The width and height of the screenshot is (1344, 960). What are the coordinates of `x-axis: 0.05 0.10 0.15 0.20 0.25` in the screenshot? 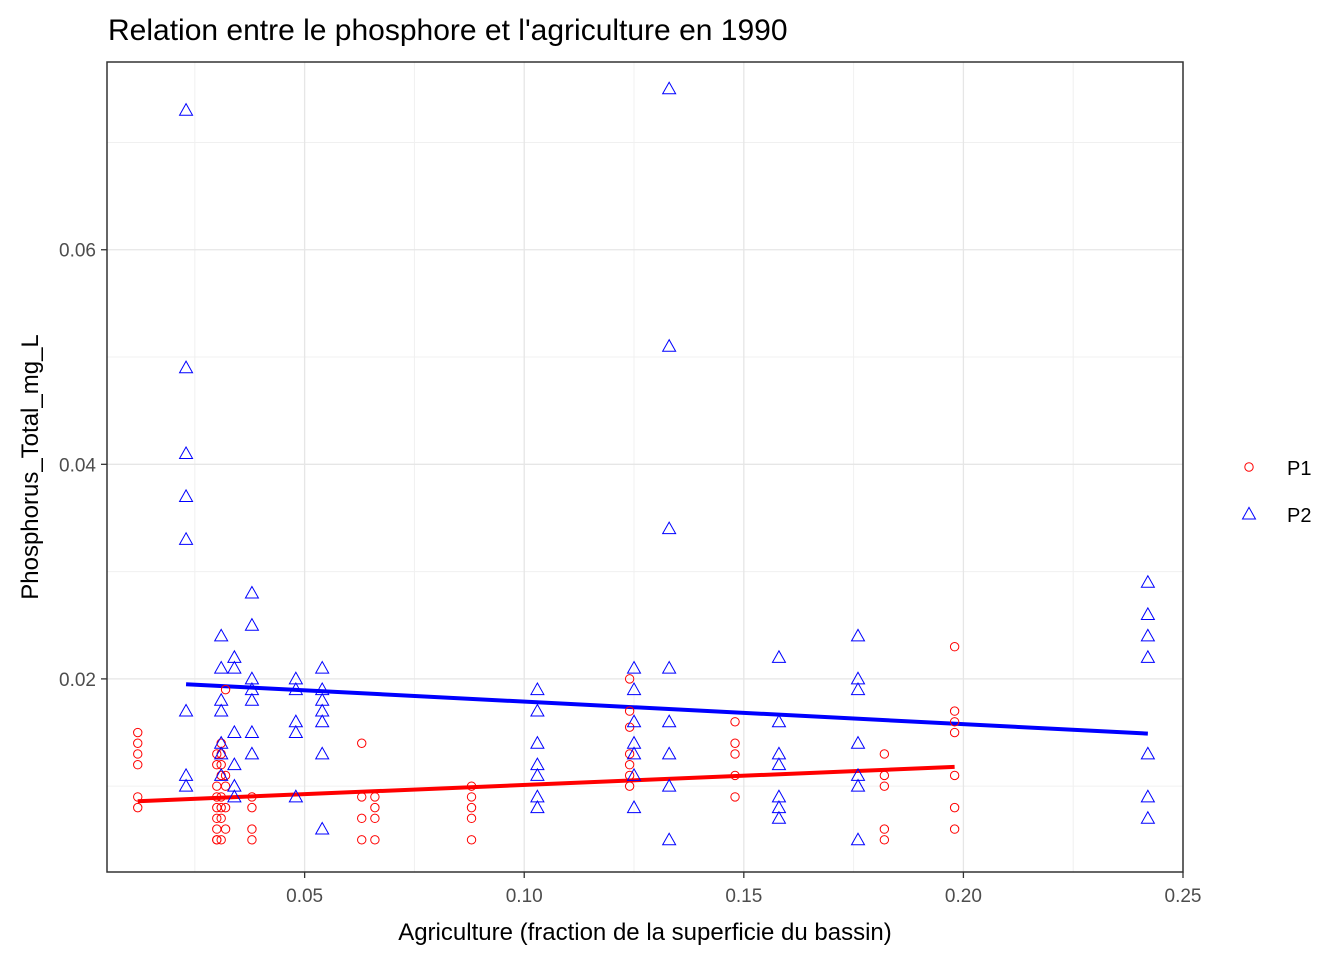 It's located at (743, 889).